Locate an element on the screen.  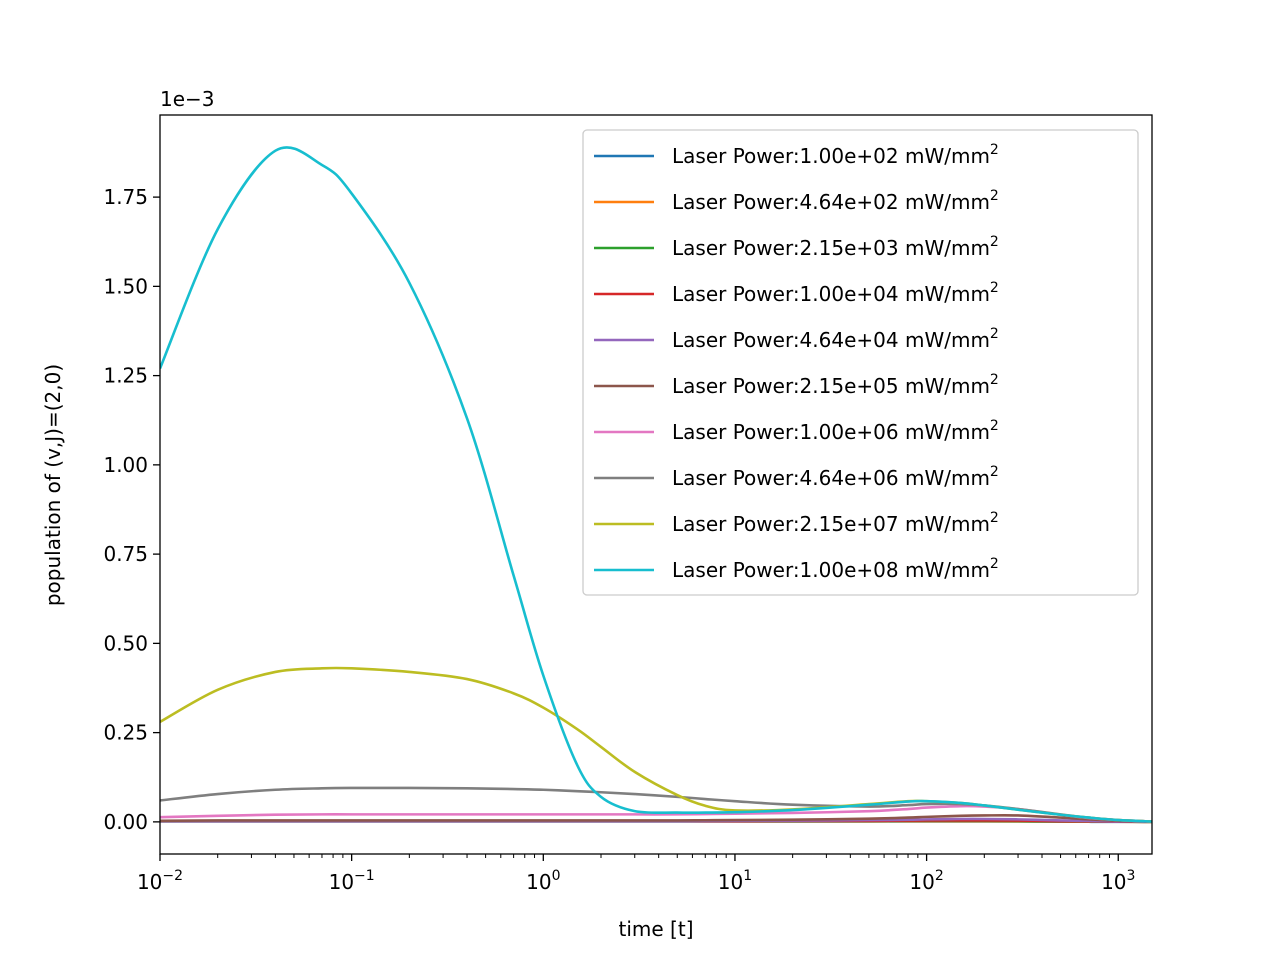
x-tick-label: 10² is located at coordinates (926, 881).